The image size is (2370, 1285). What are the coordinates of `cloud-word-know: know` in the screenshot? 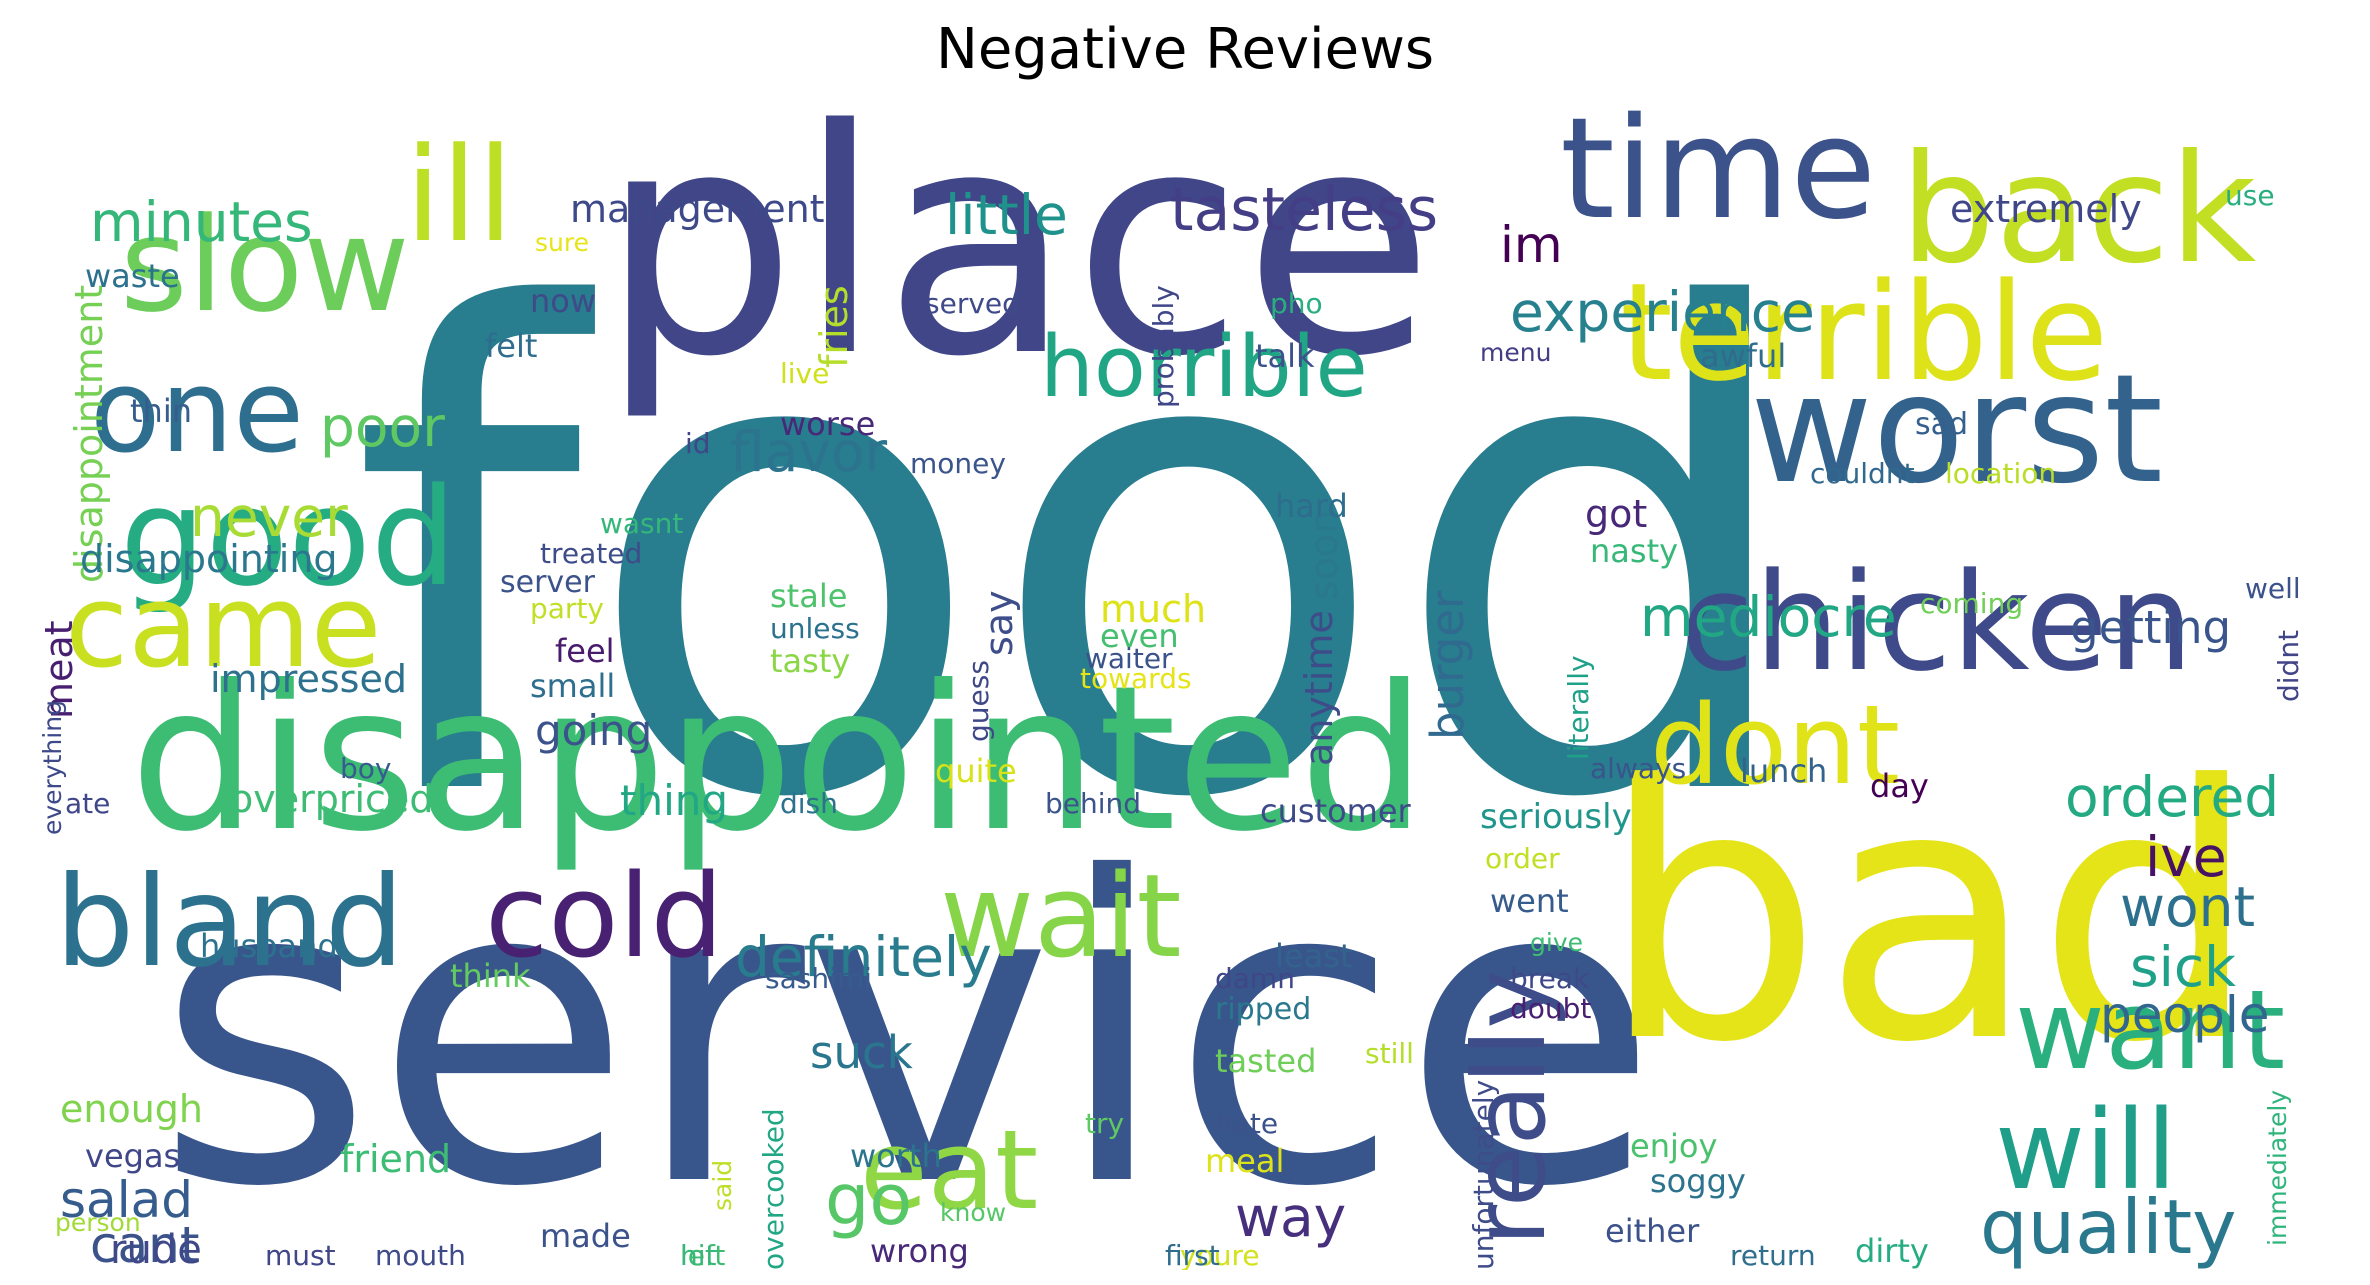 It's located at (973, 1212).